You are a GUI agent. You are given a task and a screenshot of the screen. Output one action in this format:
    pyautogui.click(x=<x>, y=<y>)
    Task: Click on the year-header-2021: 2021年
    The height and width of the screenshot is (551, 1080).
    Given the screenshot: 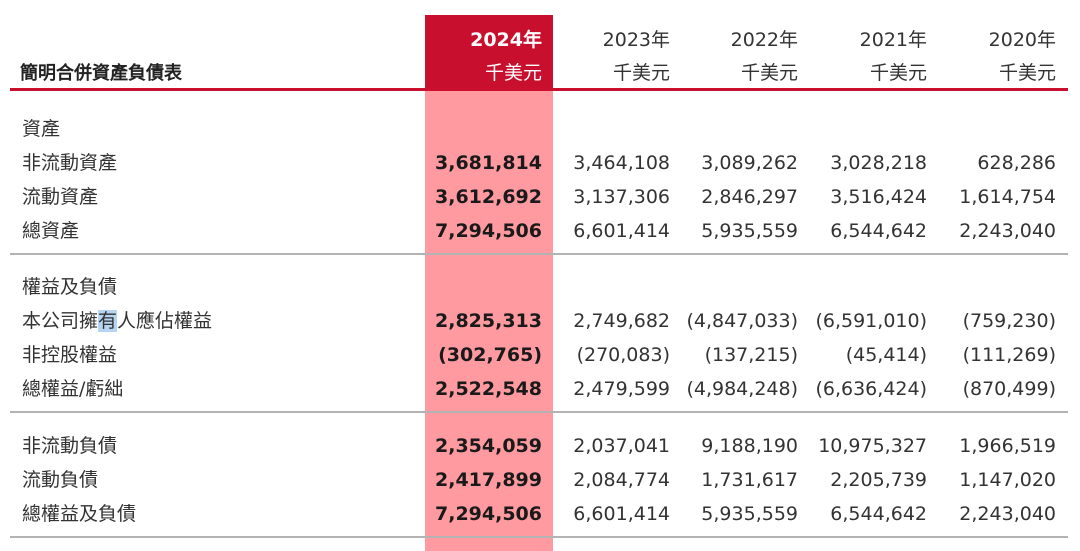 What is the action you would take?
    pyautogui.click(x=893, y=40)
    